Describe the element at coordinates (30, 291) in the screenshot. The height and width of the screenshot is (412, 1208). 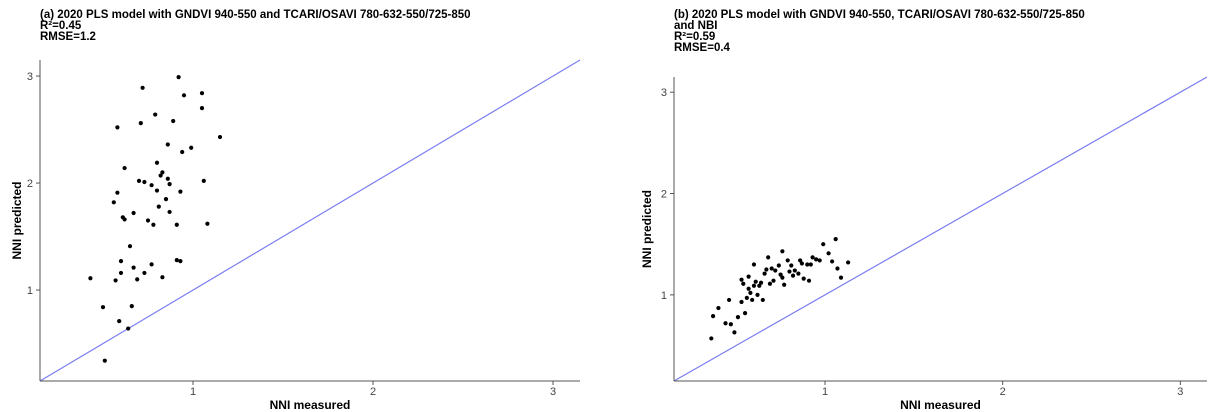
I see `y-tick-label: 1` at that location.